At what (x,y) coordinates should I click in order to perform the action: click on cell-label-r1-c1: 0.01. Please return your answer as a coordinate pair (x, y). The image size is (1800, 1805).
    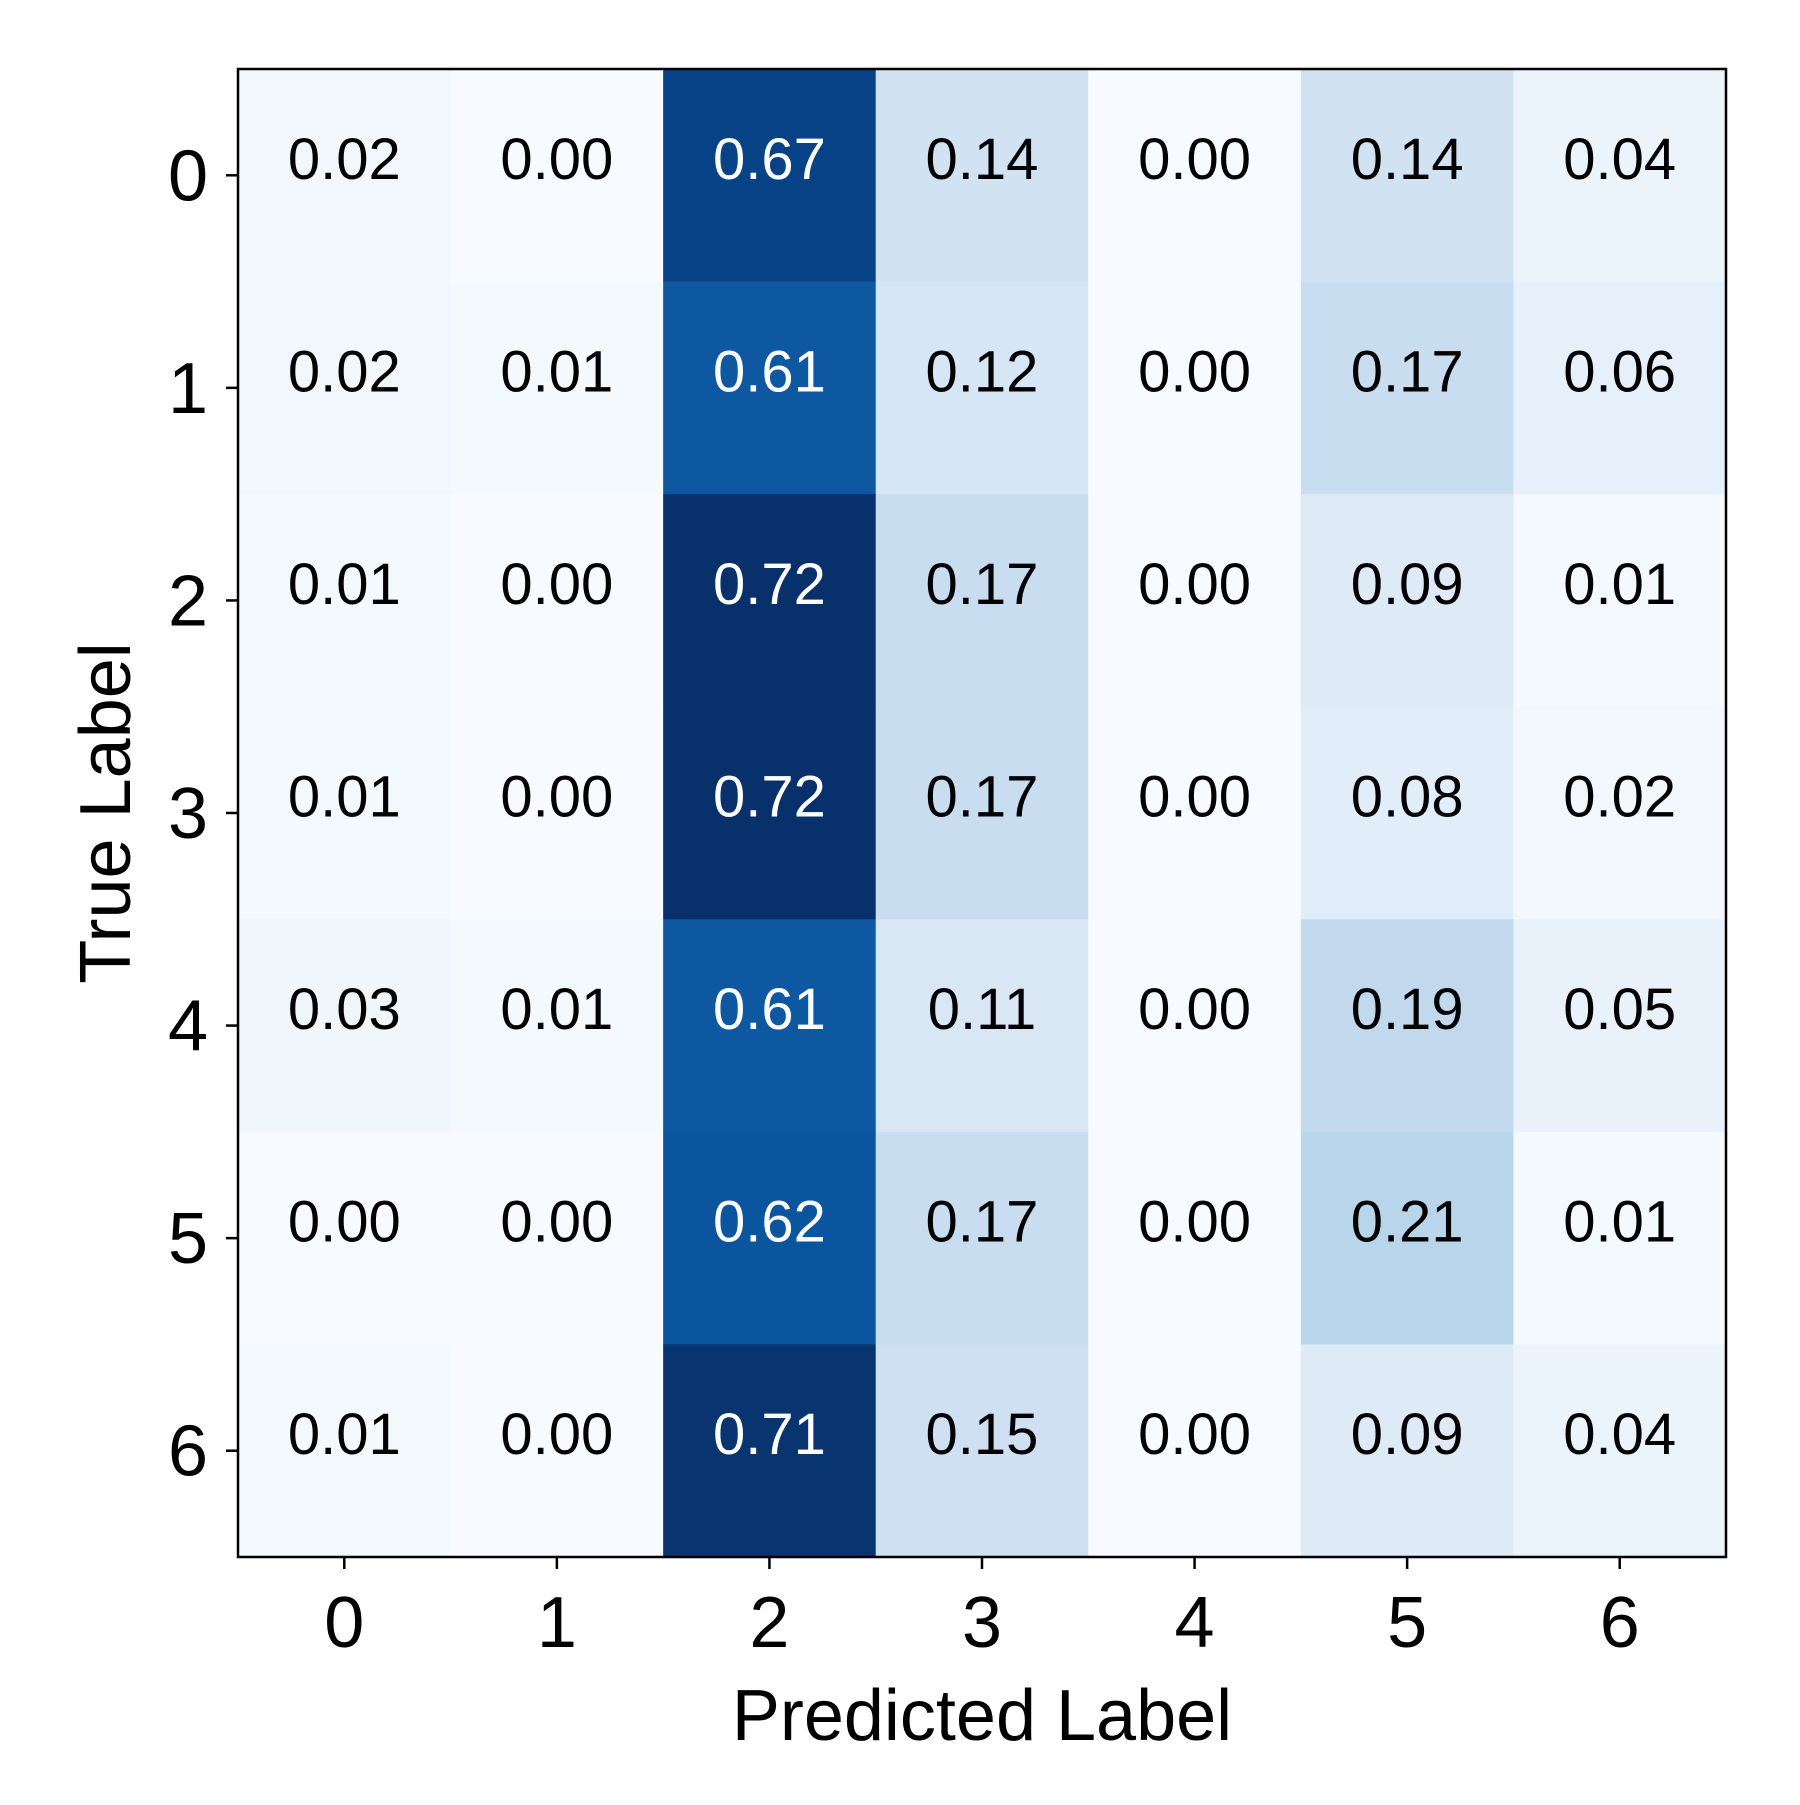
    Looking at the image, I should click on (556, 371).